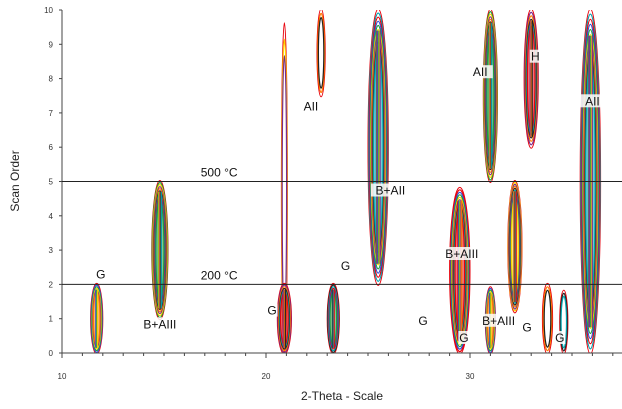  I want to click on phase-label: H, so click(535, 57).